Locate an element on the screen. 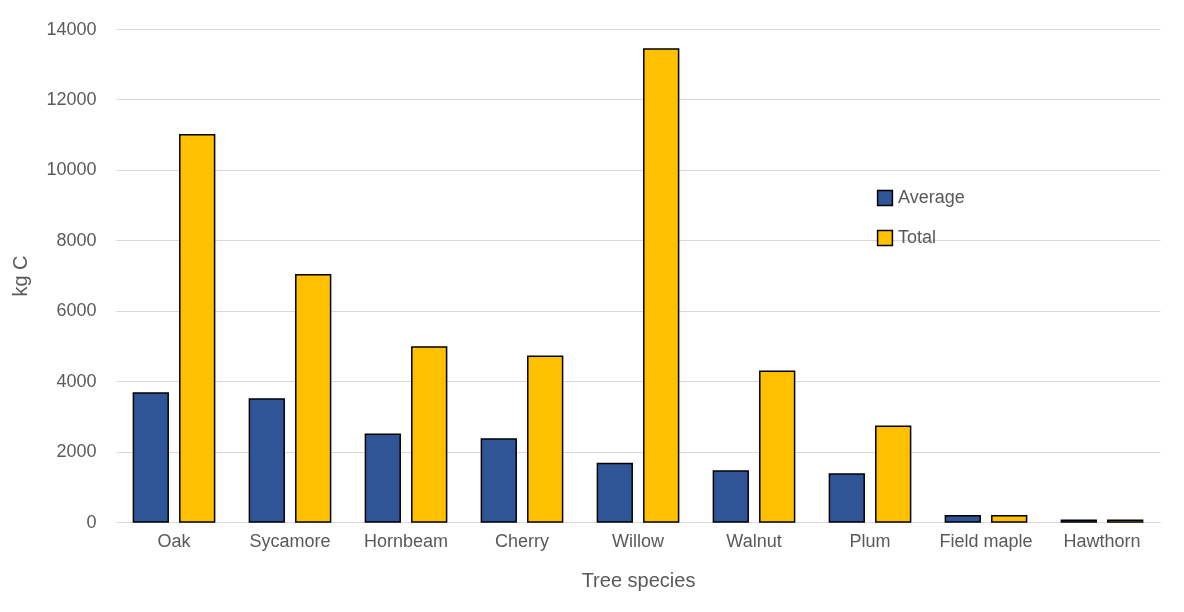 The height and width of the screenshot is (612, 1184). x-tick-label: Sycamore is located at coordinates (290, 540).